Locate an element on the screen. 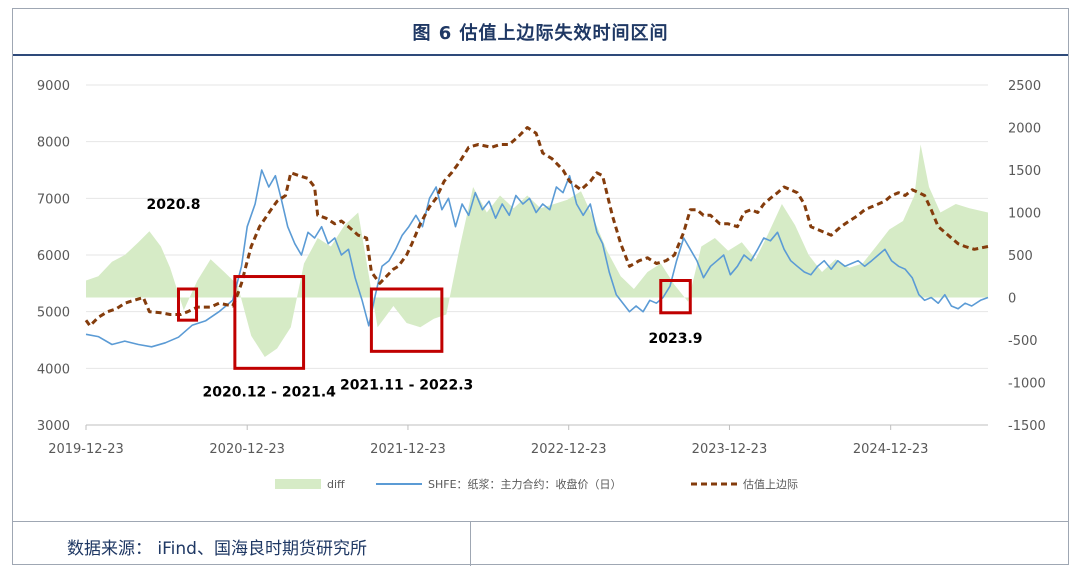  x-tick-label: 2022-12-23 is located at coordinates (569, 449).